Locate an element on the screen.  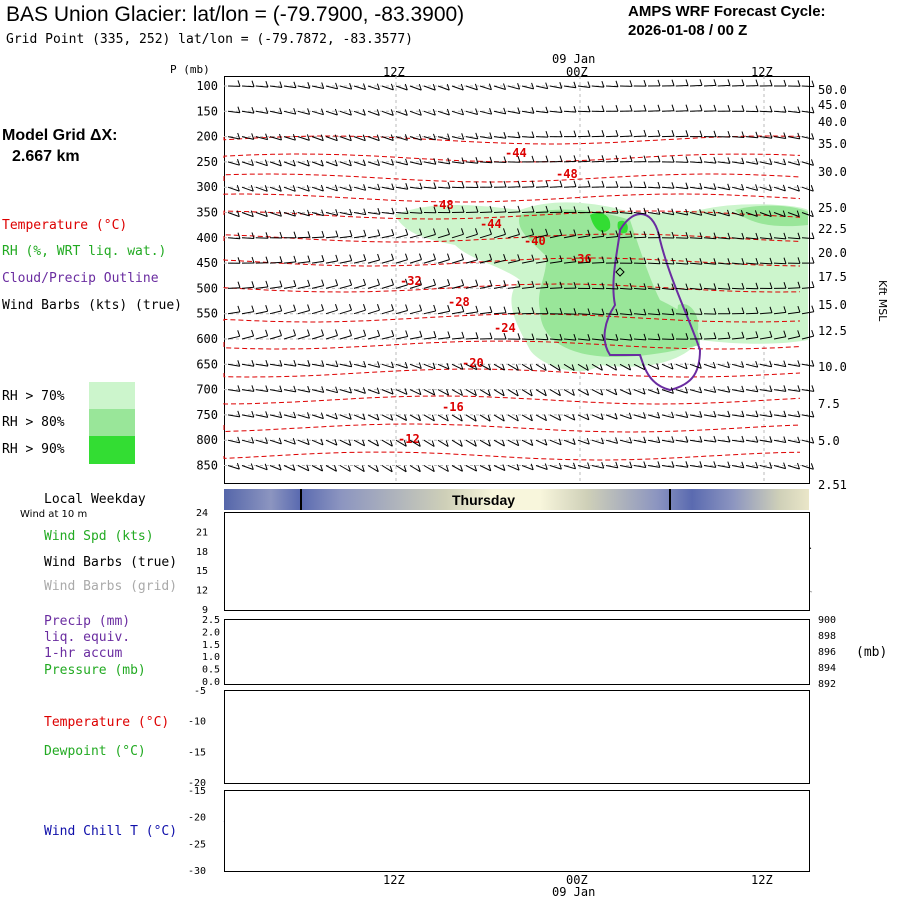
height-tick-label: 30.0 is located at coordinates (832, 172).